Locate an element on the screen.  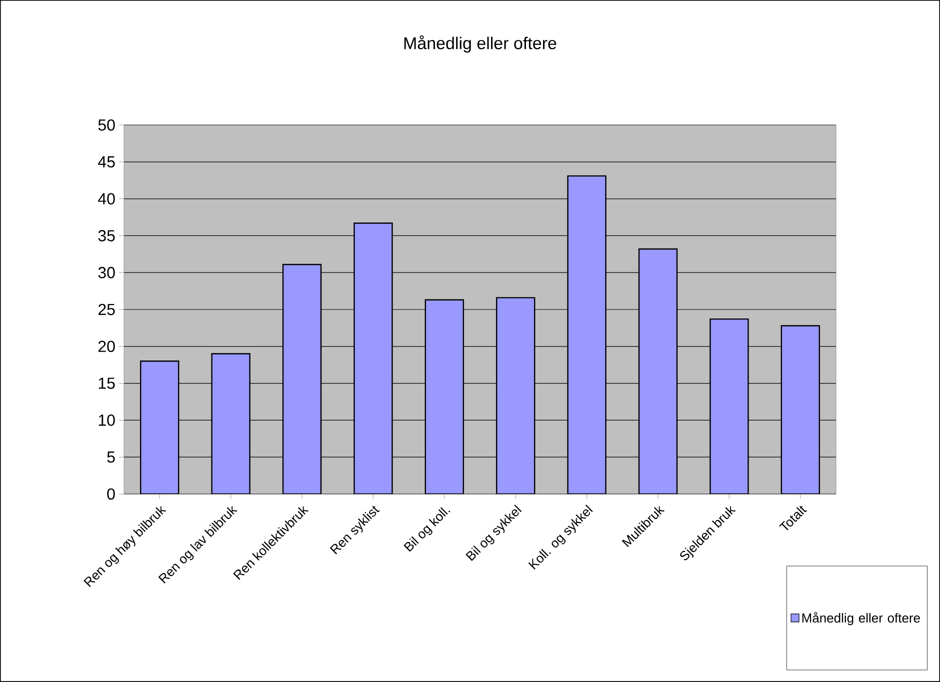
y-tick-label: 15 is located at coordinates (106, 383).